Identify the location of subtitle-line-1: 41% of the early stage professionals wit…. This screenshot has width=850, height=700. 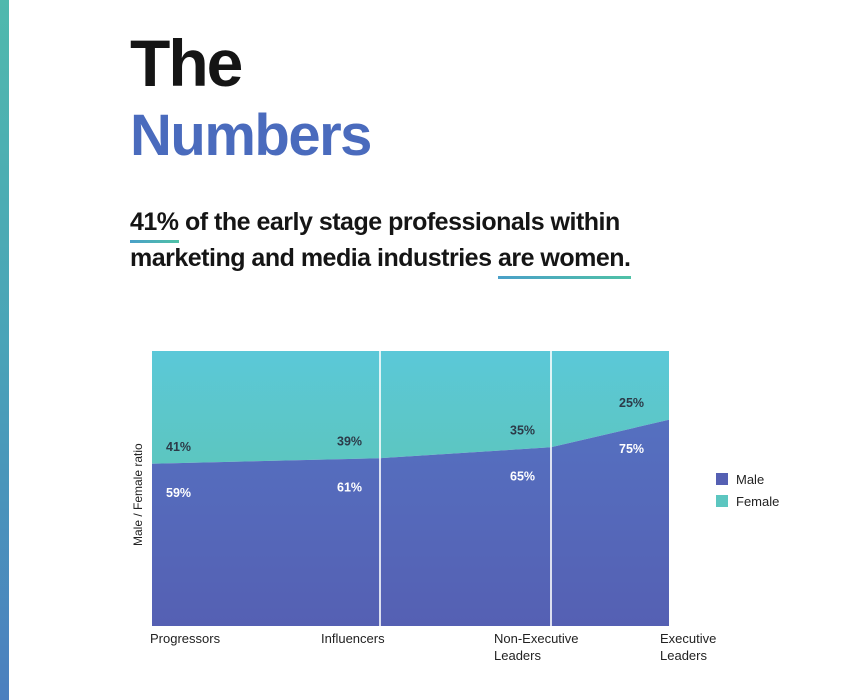
(375, 225).